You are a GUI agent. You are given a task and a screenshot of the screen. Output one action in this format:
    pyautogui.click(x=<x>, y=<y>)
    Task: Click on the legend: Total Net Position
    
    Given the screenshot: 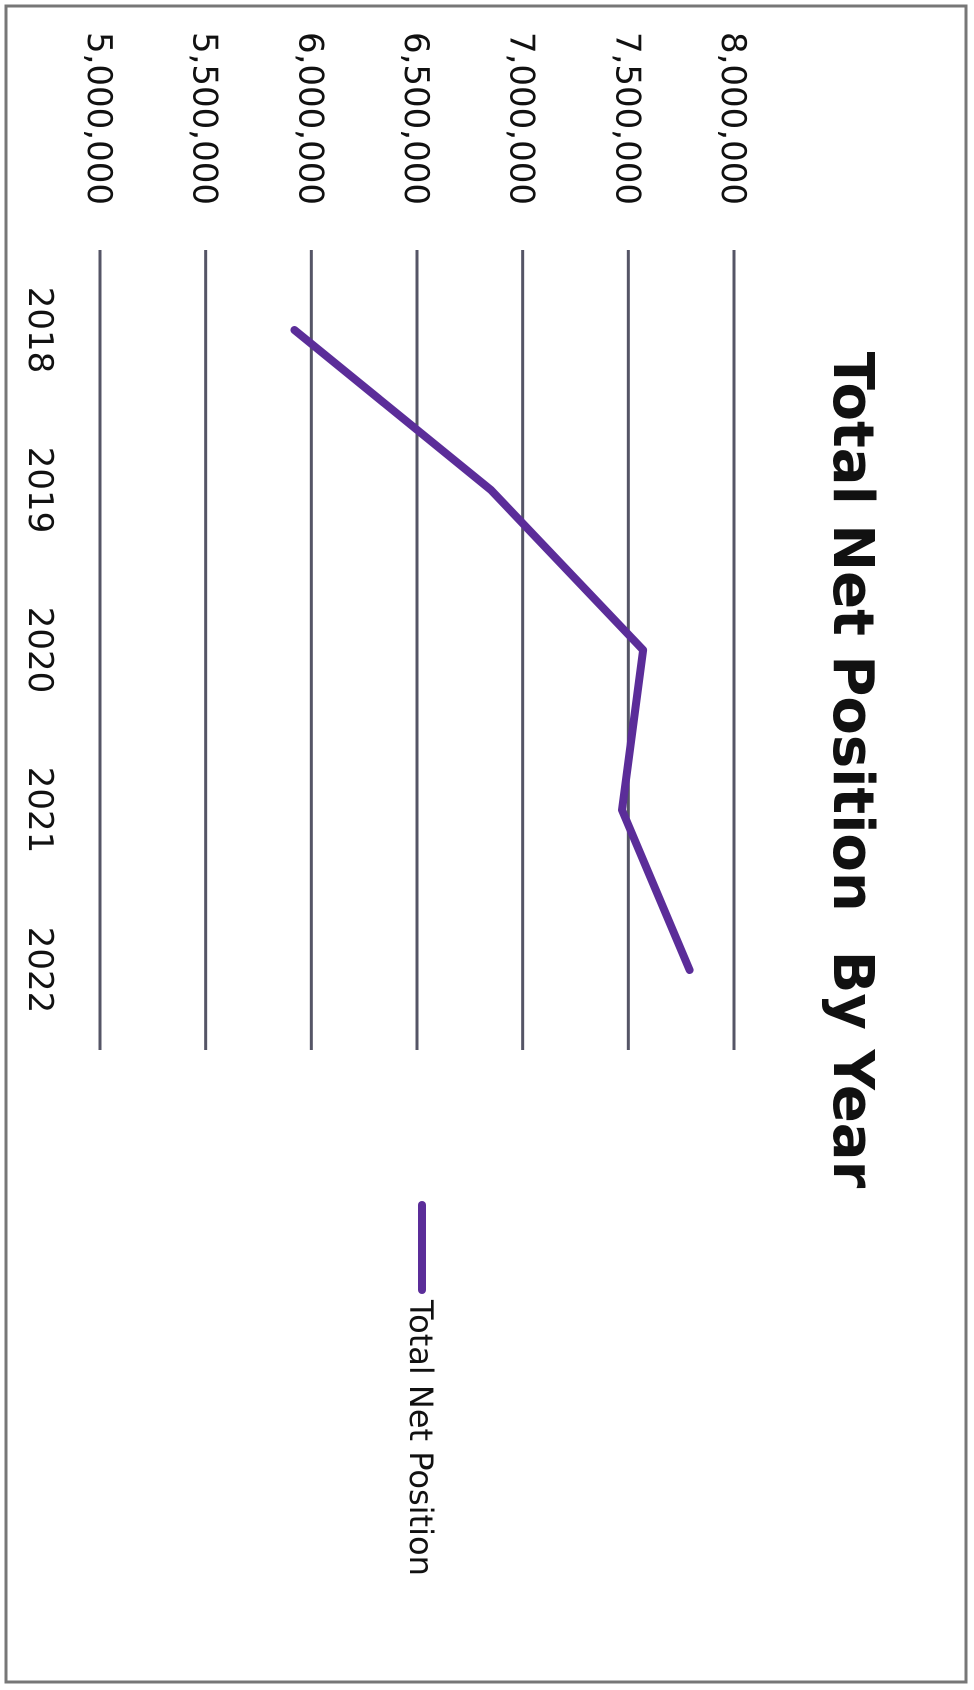 What is the action you would take?
    pyautogui.click(x=421, y=1388)
    